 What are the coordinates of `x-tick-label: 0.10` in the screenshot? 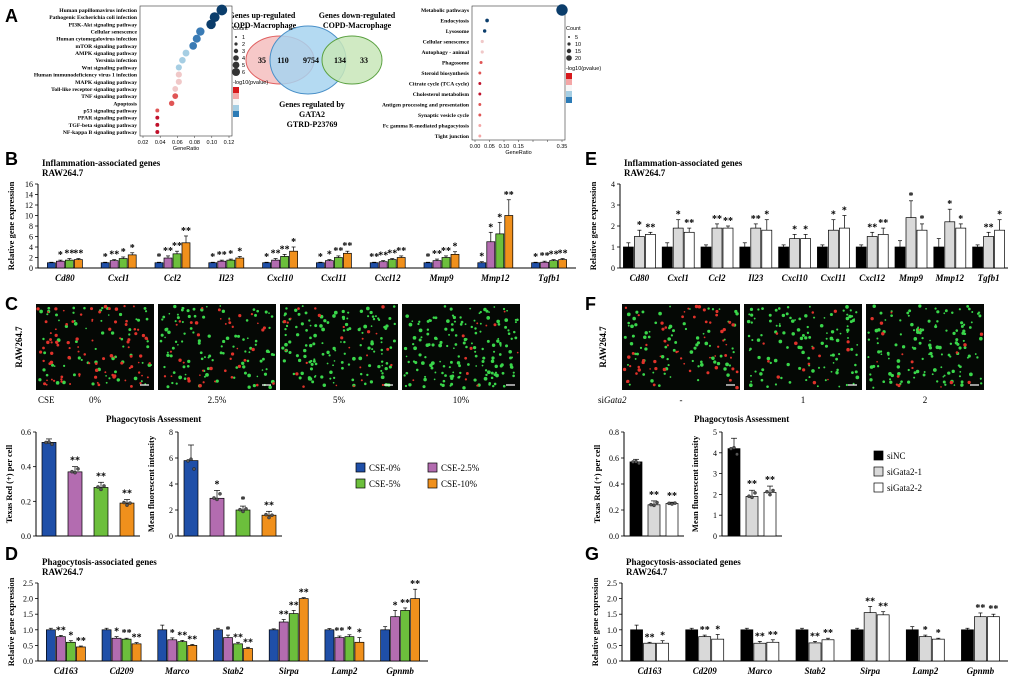 It's located at (504, 147).